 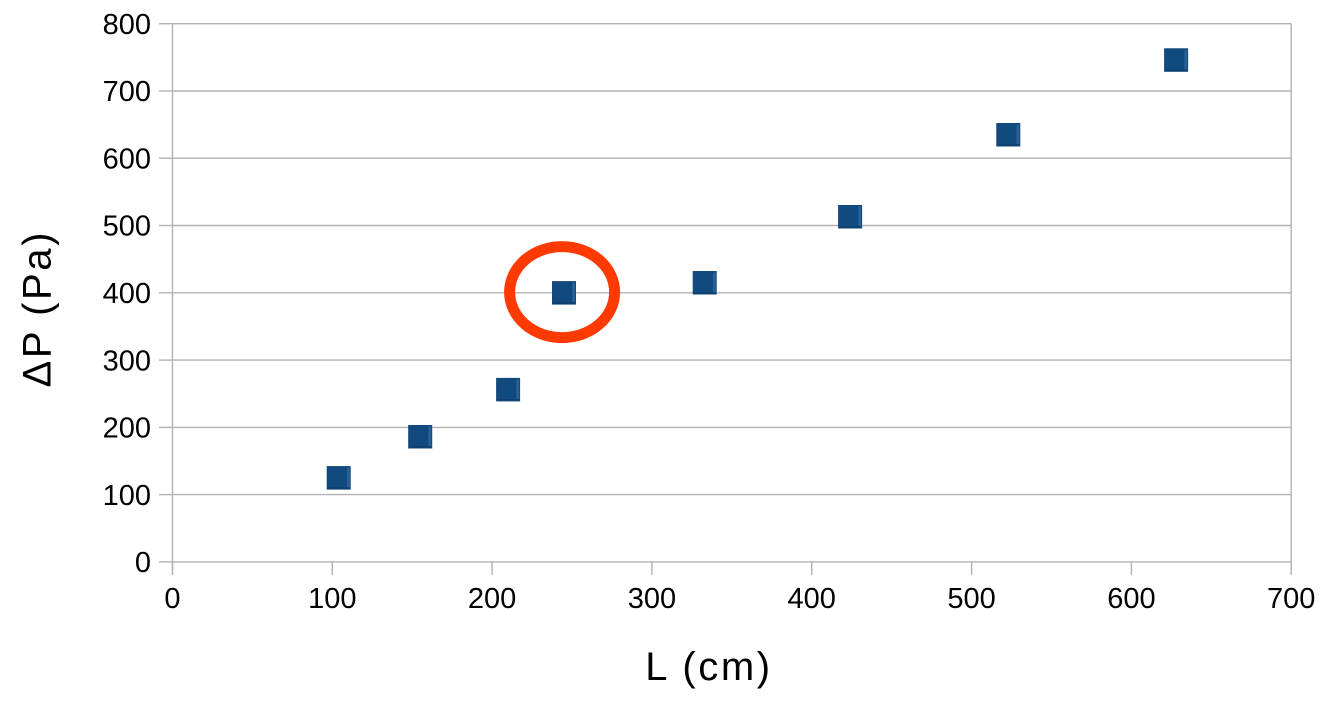 What do you see at coordinates (127, 25) in the screenshot?
I see `svg-text: 800` at bounding box center [127, 25].